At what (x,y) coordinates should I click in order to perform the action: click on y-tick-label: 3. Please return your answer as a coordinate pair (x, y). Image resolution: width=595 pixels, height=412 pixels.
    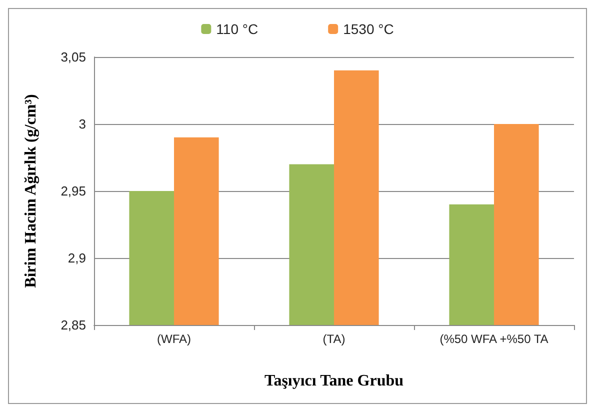
    Looking at the image, I should click on (82, 124).